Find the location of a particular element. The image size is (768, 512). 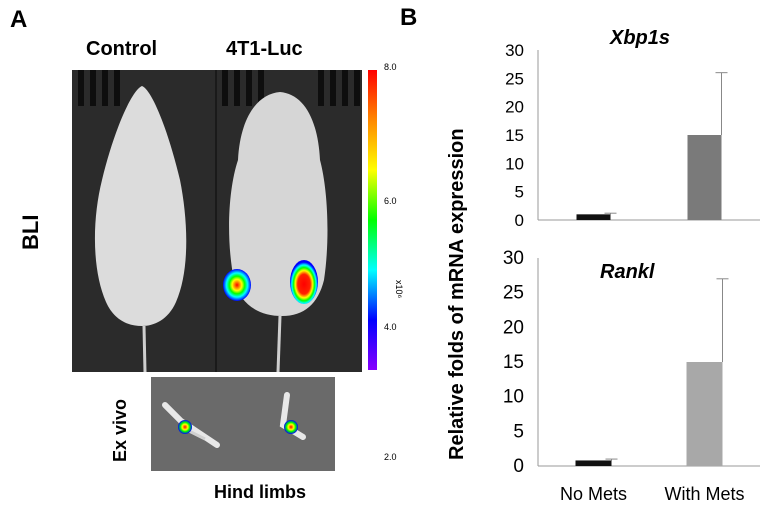

panel-b-letter: B is located at coordinates (409, 17).